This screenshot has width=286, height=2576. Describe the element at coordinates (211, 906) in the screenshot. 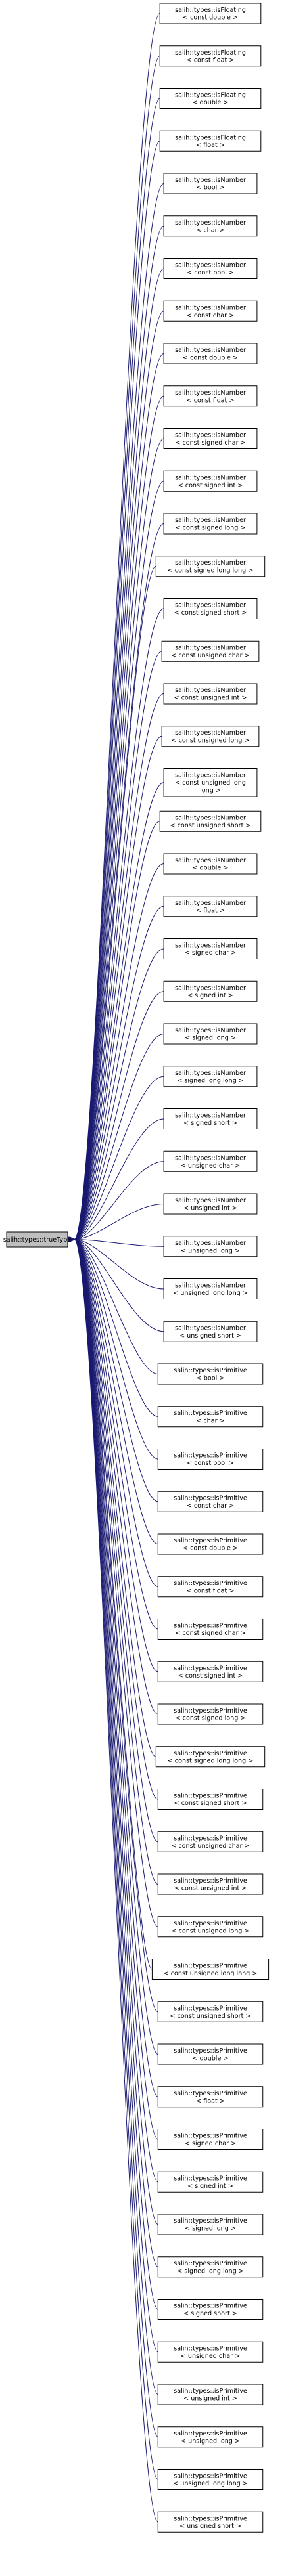

I see `derived-class-node: salih::types::isNumber< float >` at that location.